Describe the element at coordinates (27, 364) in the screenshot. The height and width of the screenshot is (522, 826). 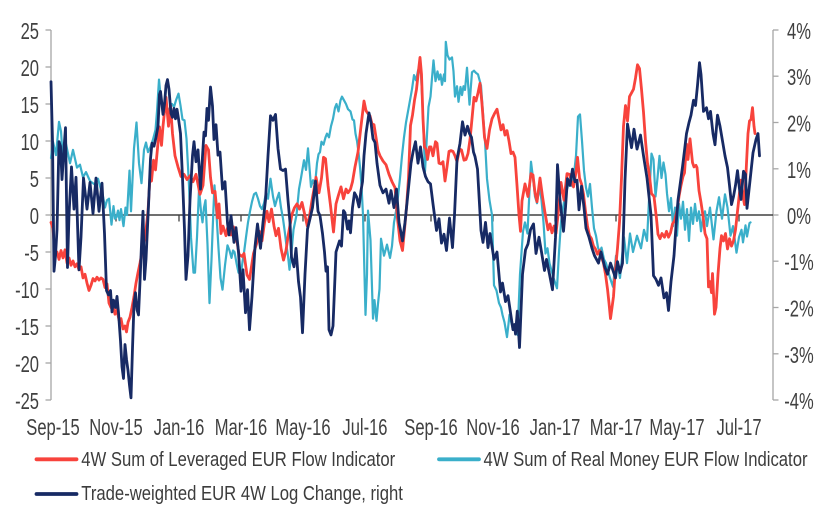
I see `svg-text: -20` at that location.